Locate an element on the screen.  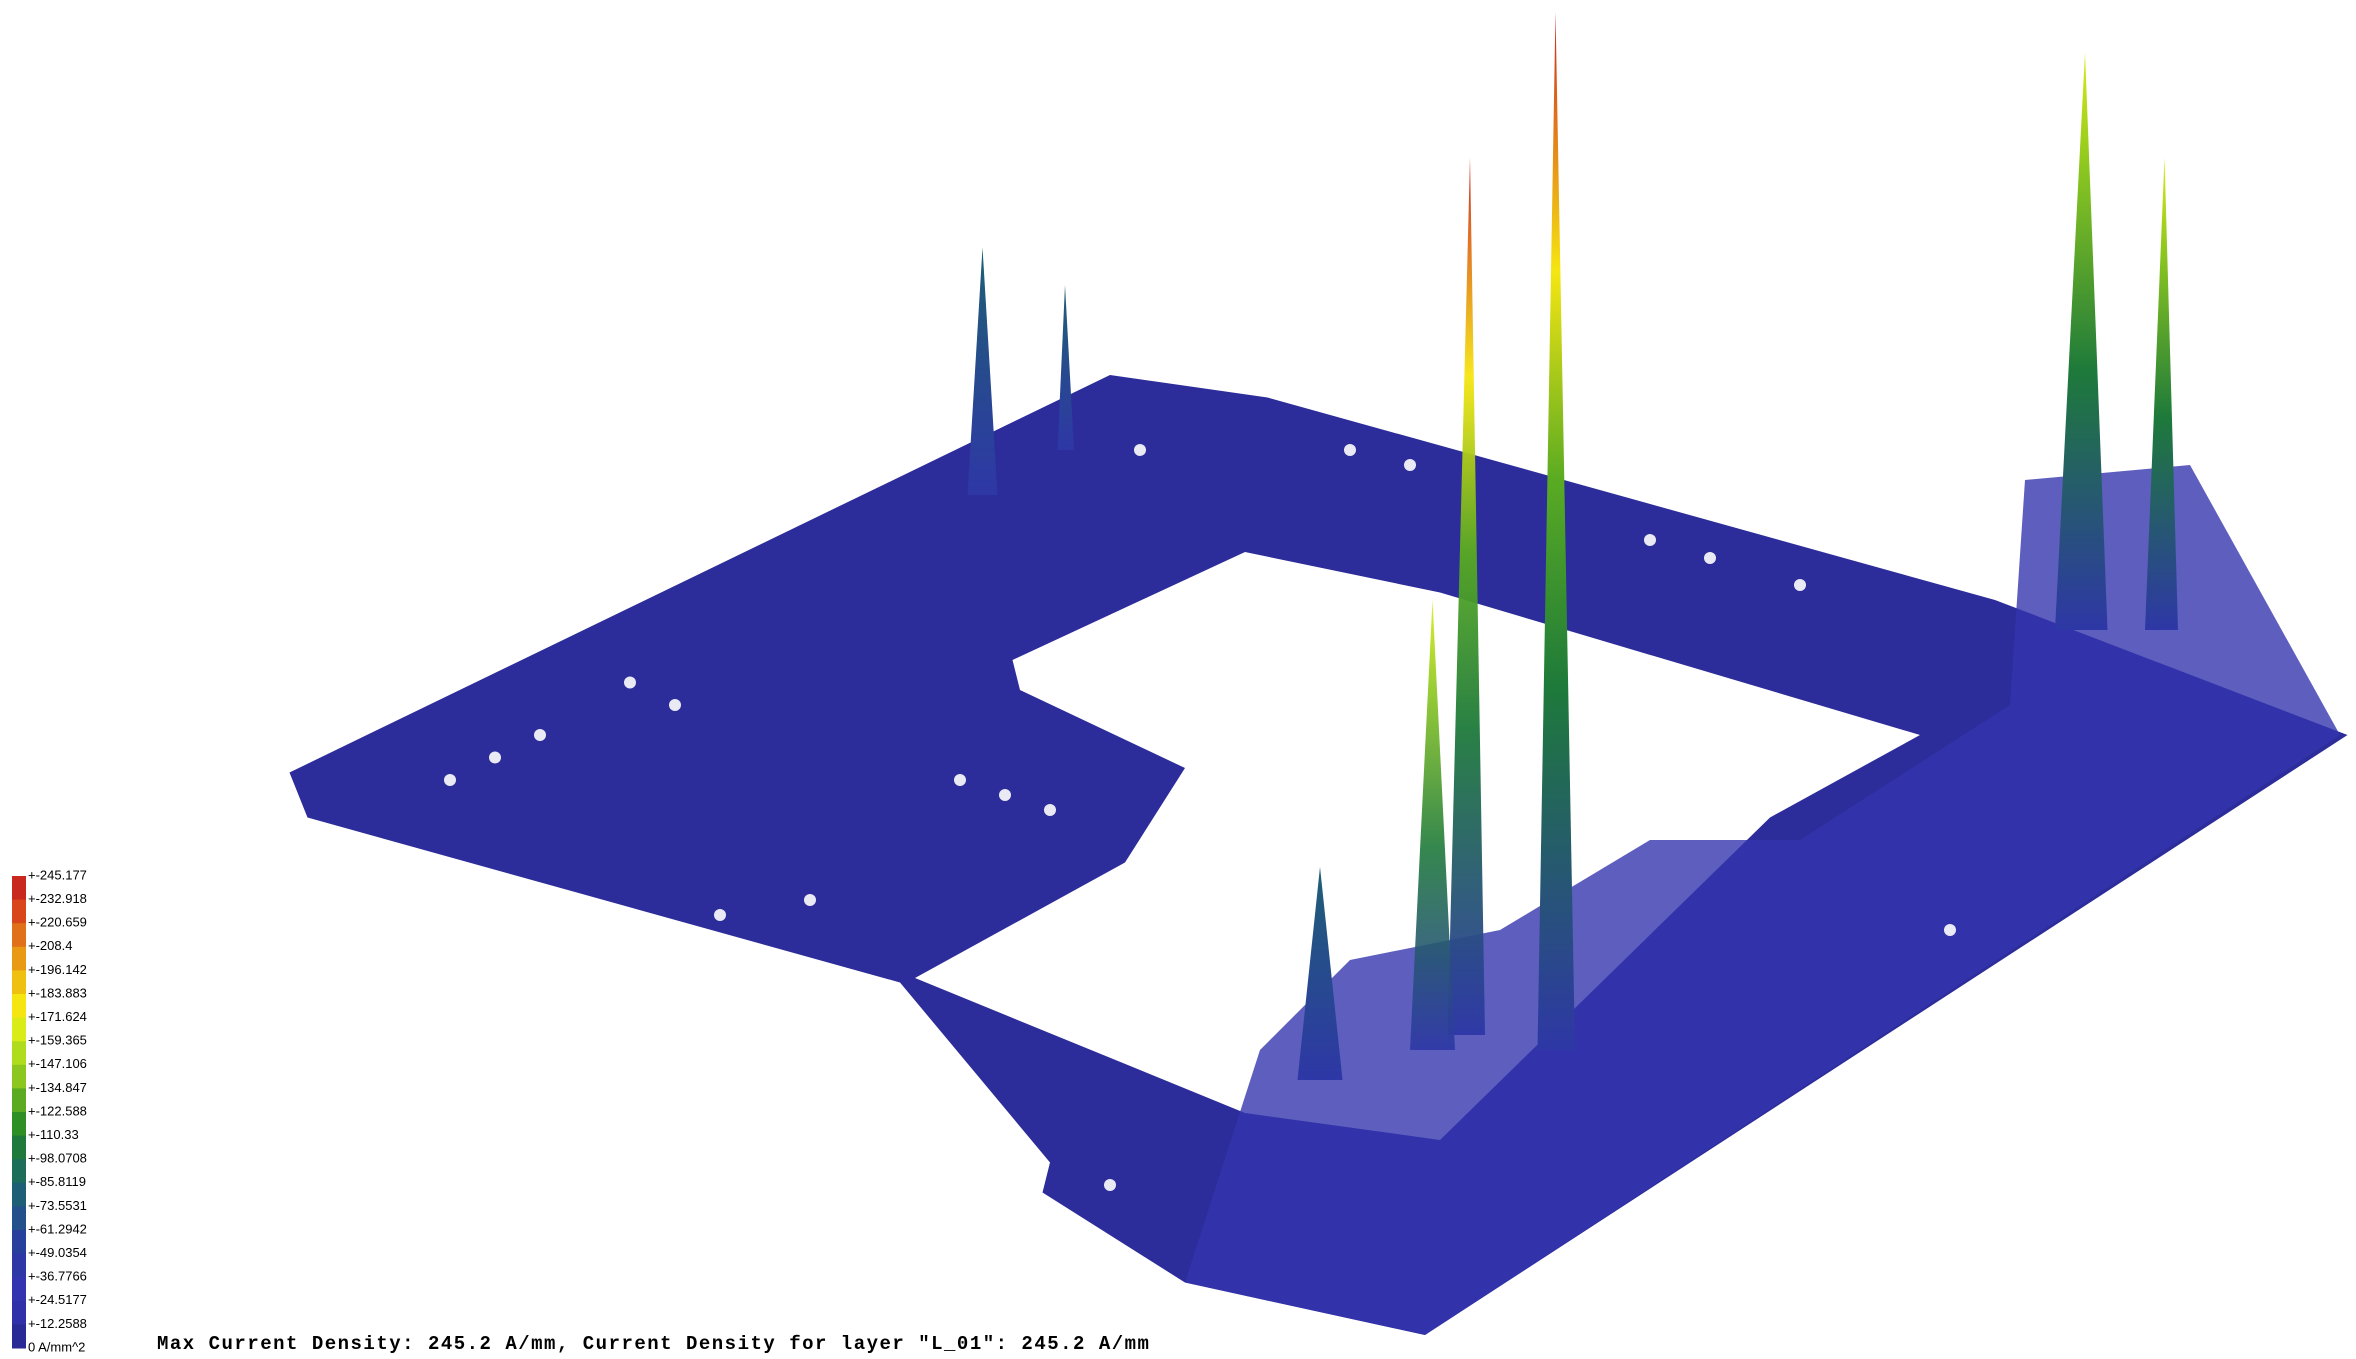
legend-label: +-159.365 is located at coordinates (57, 1040).